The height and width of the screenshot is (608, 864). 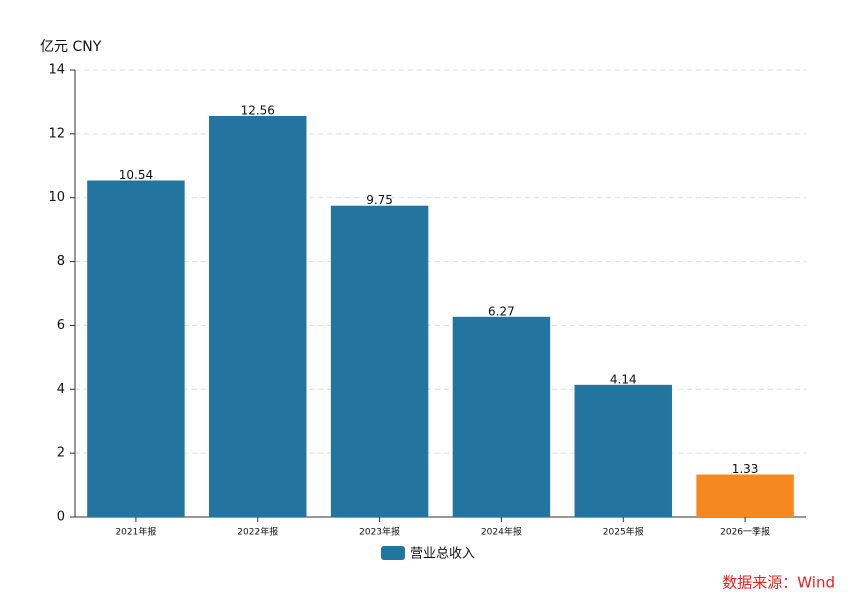 I want to click on legend-swatch, so click(x=393, y=553).